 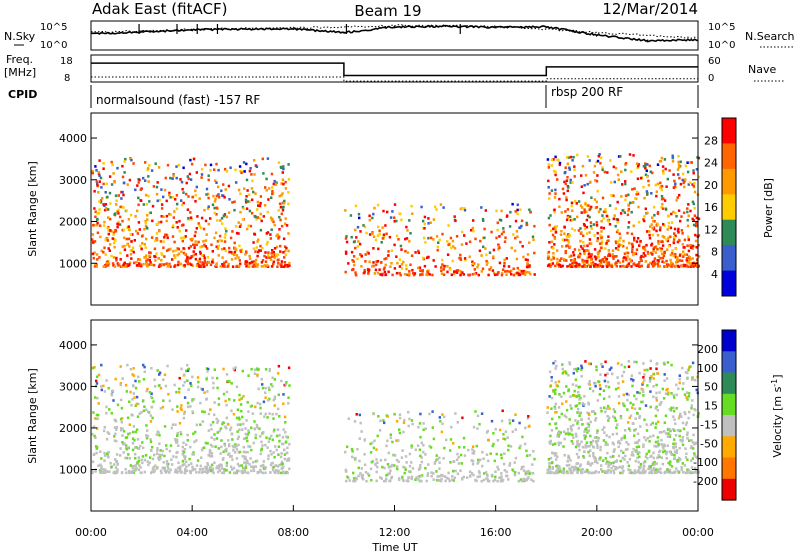 I want to click on power-cell-2094, so click(x=571, y=256).